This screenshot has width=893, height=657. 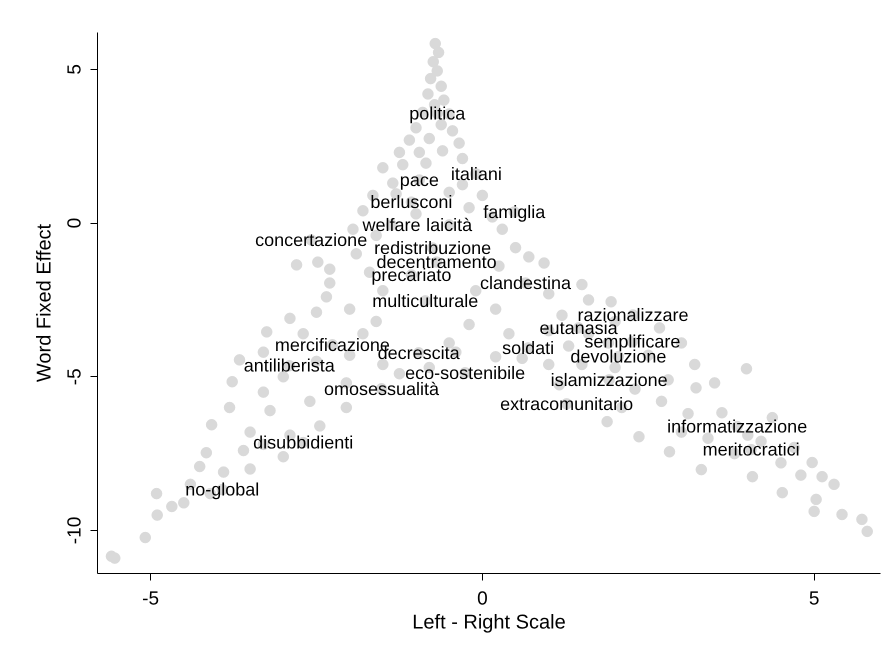 What do you see at coordinates (75, 530) in the screenshot?
I see `y-tick-label: -10` at bounding box center [75, 530].